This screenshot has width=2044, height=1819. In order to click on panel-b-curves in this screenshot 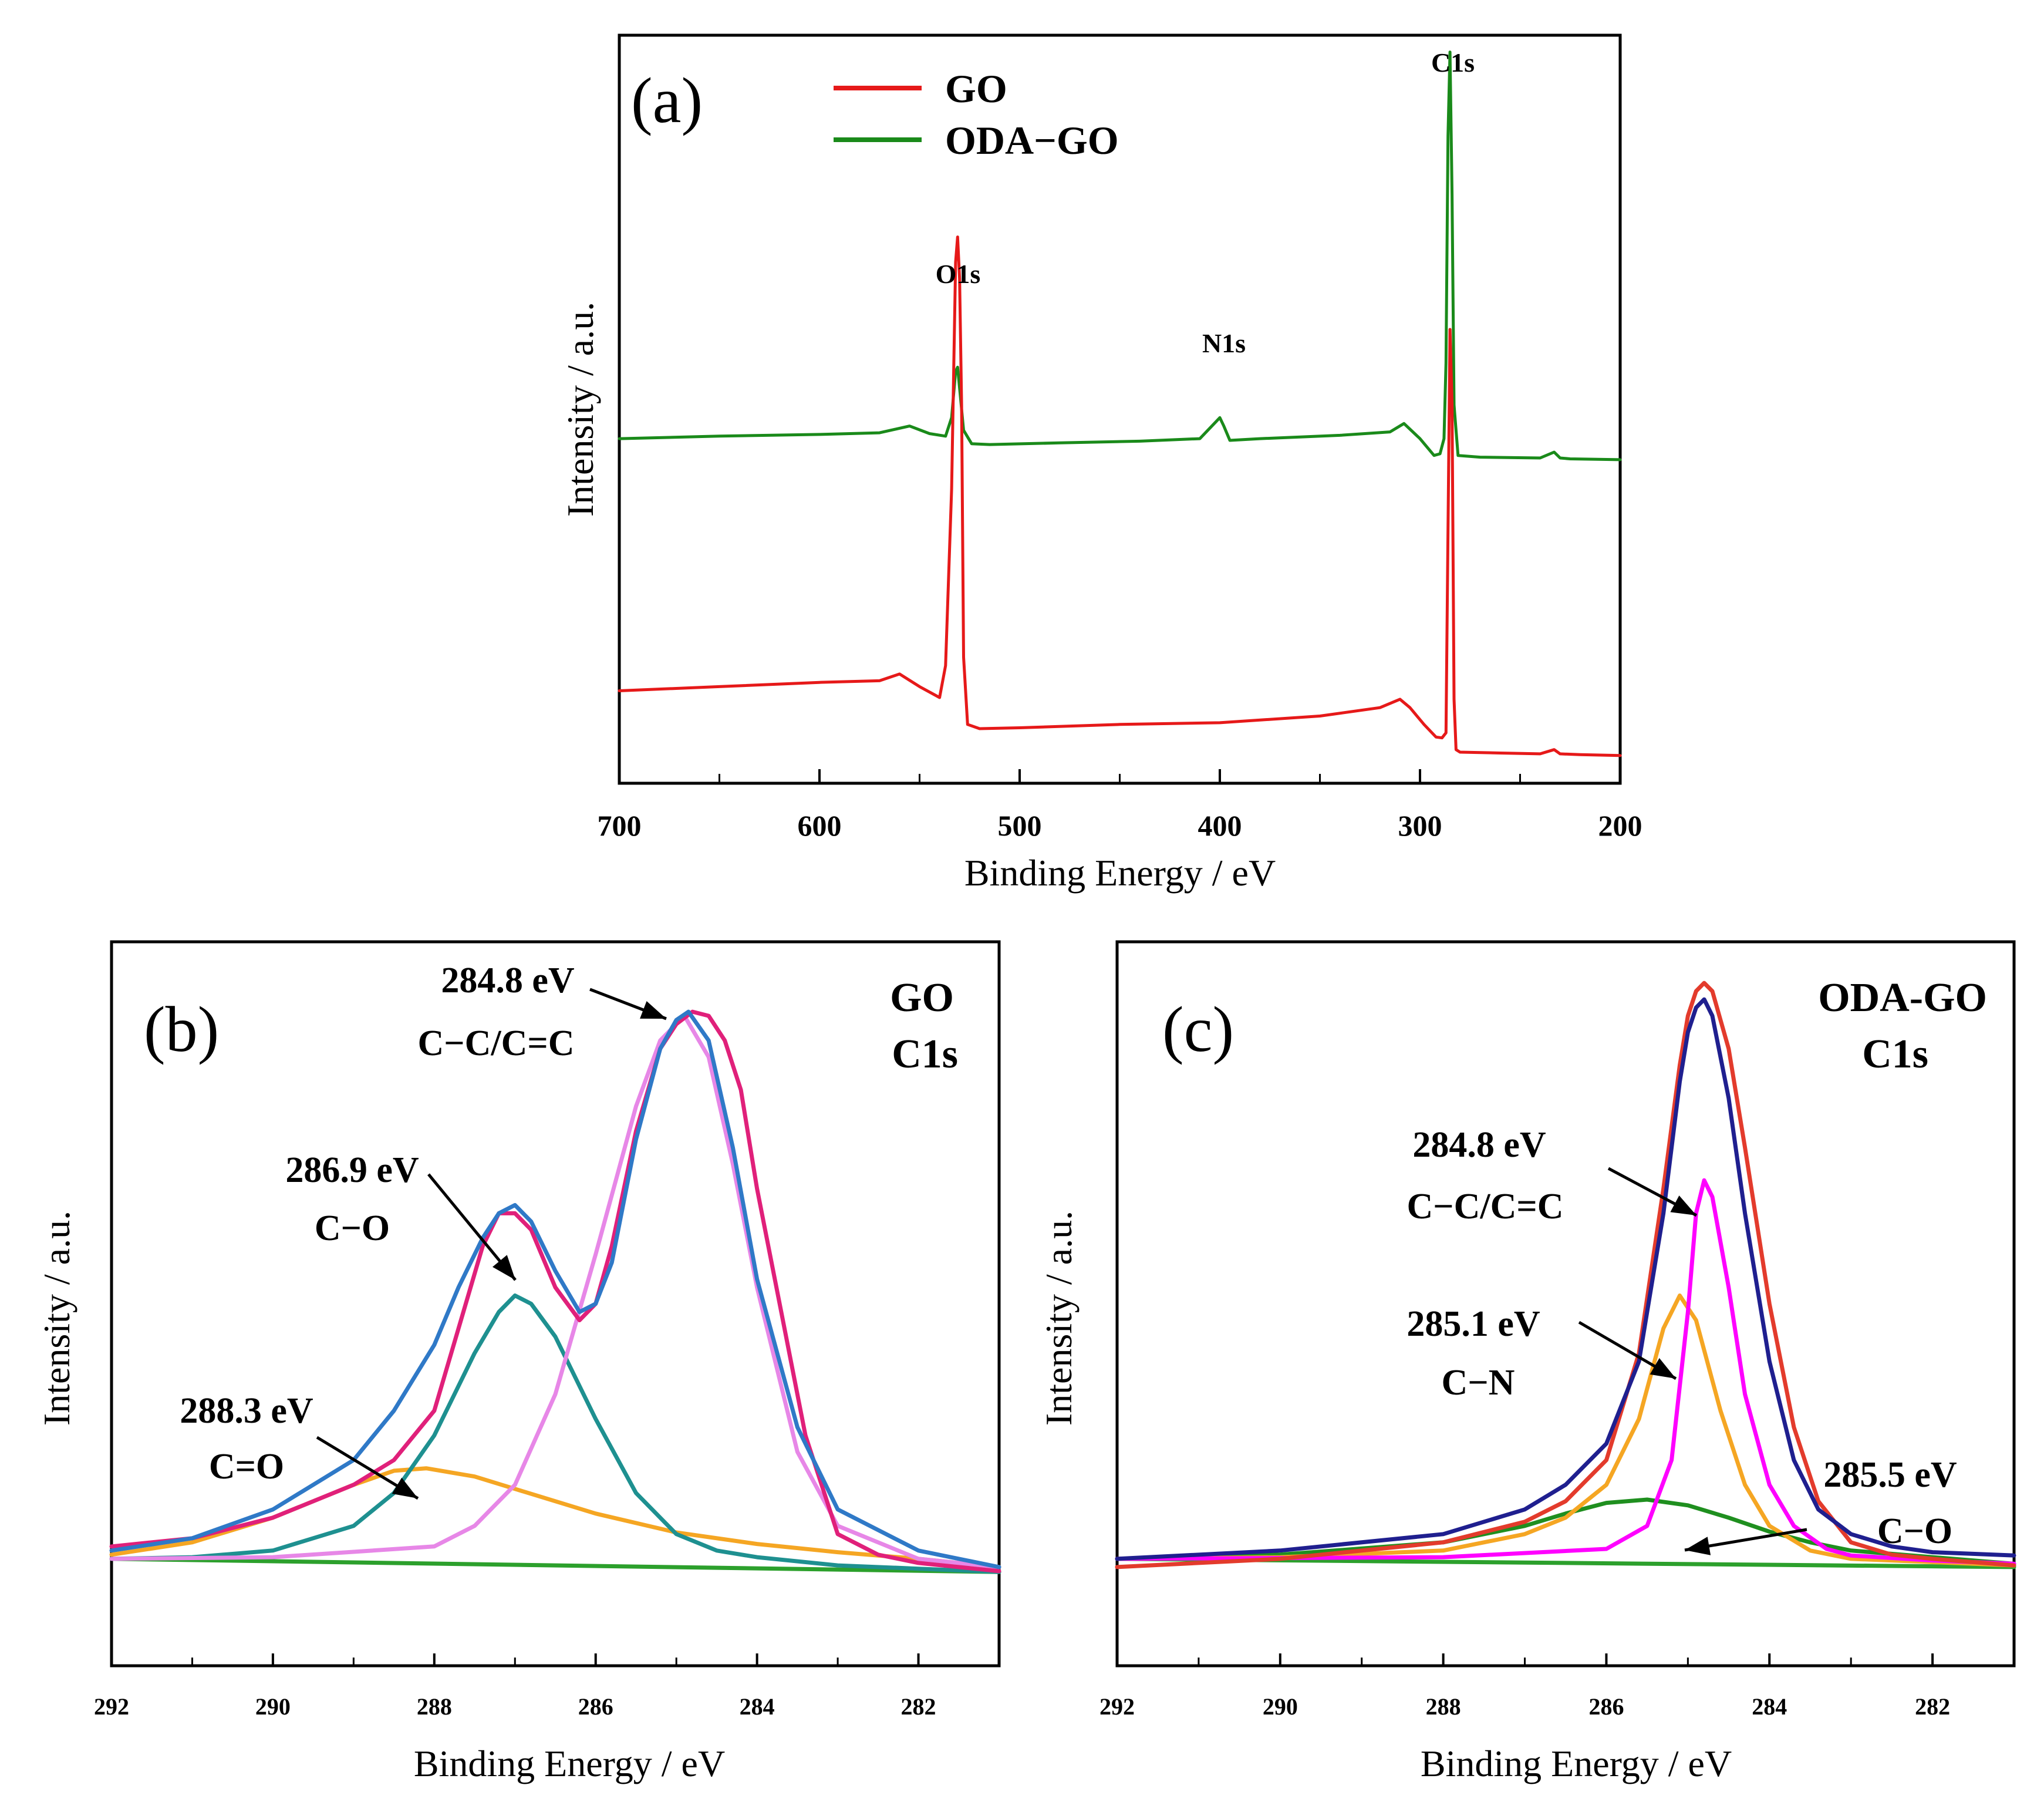, I will do `click(555, 1291)`.